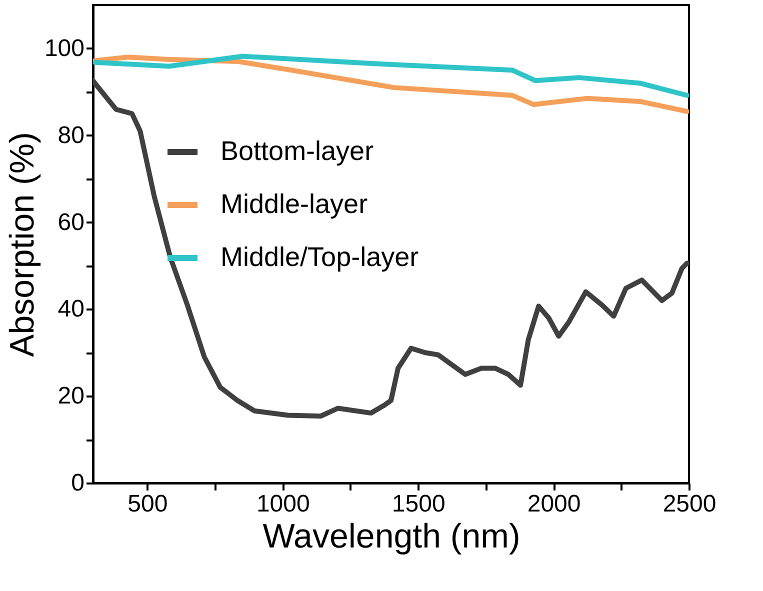 This screenshot has width=763, height=591. What do you see at coordinates (71, 222) in the screenshot?
I see `y-tick-label: 60` at bounding box center [71, 222].